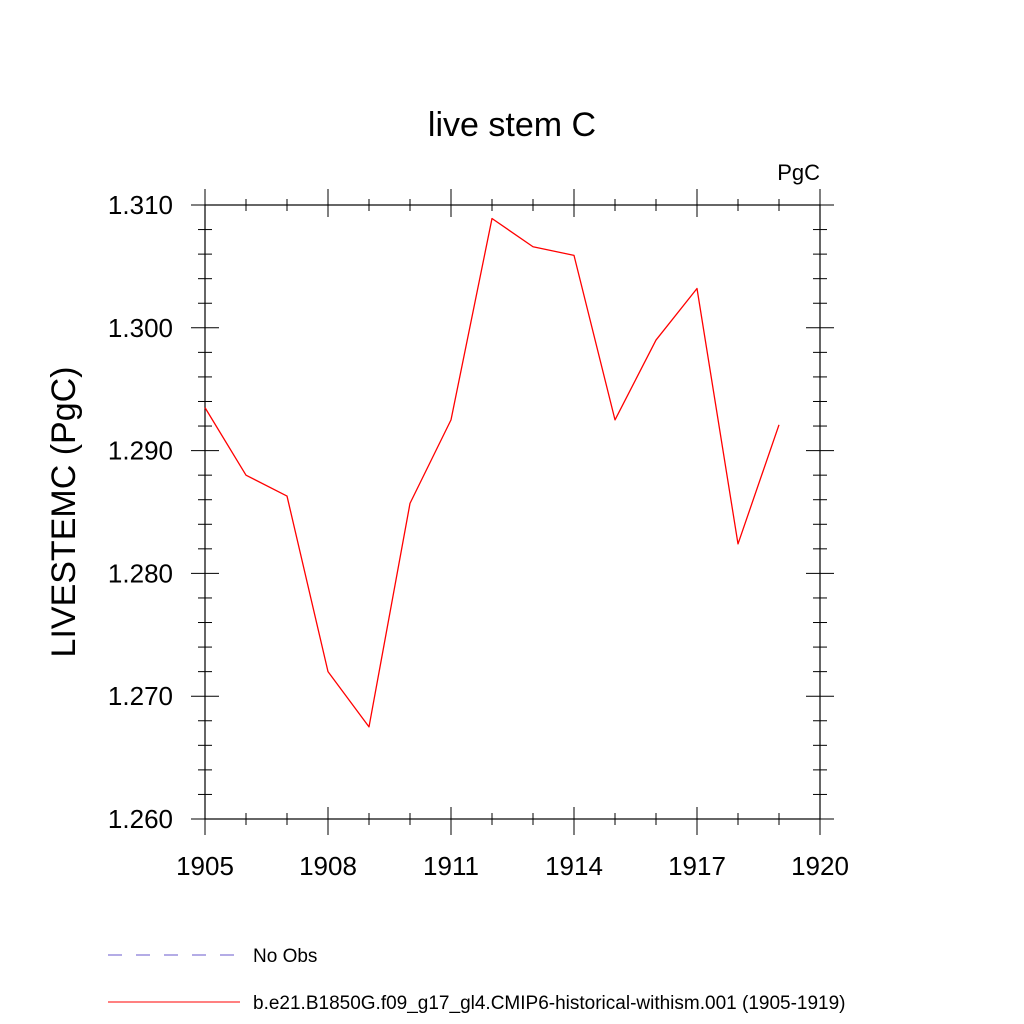 The width and height of the screenshot is (1024, 1024). I want to click on x-tick-label: 1905, so click(205, 866).